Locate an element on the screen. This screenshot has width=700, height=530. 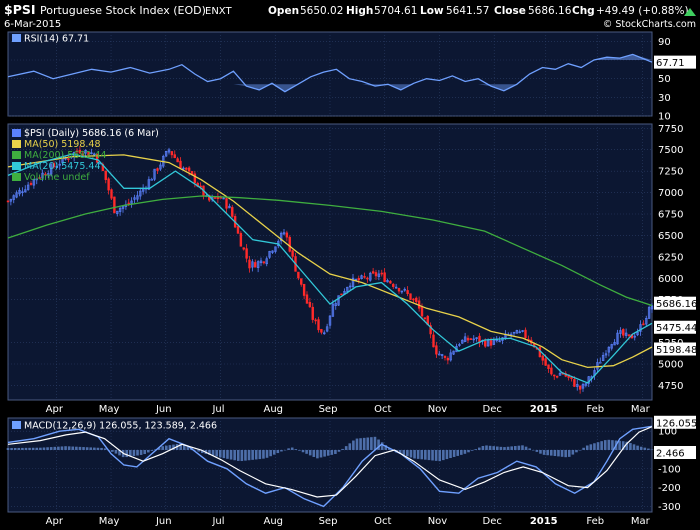
price-y-tick-label: 7500 is located at coordinates (670, 150).